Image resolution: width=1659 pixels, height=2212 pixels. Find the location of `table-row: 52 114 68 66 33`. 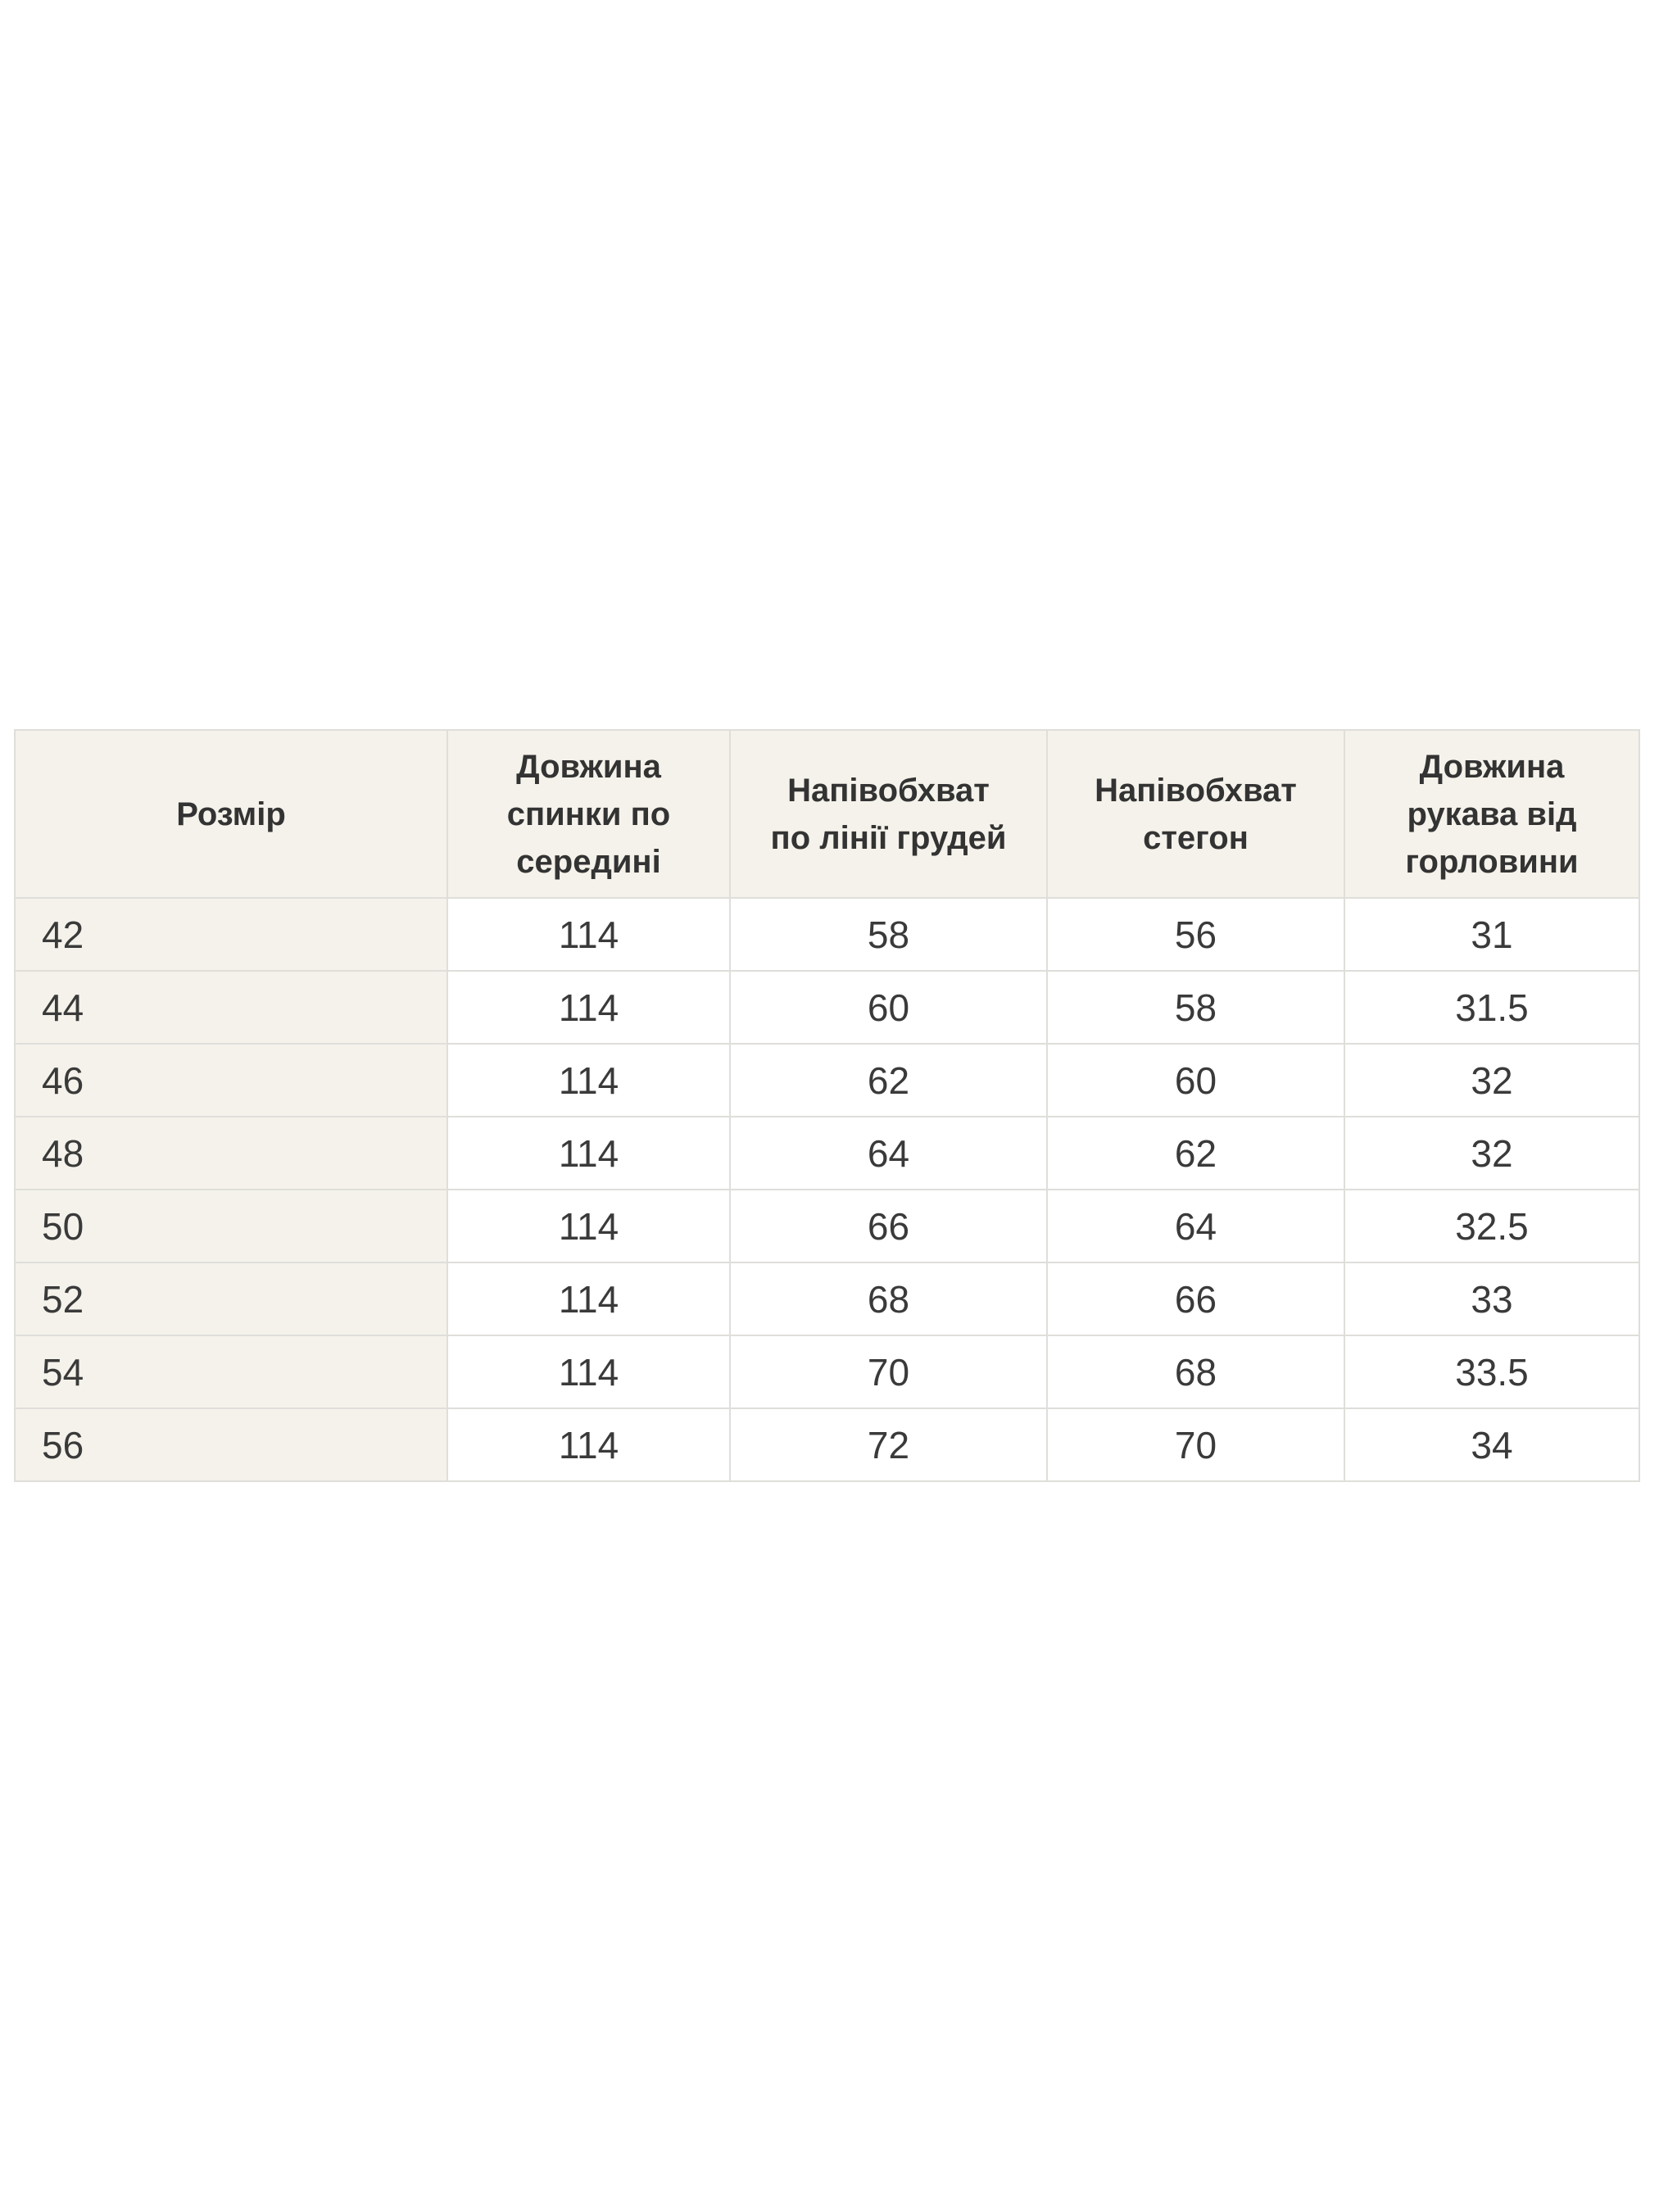

table-row: 52 114 68 66 33 is located at coordinates (827, 1299).